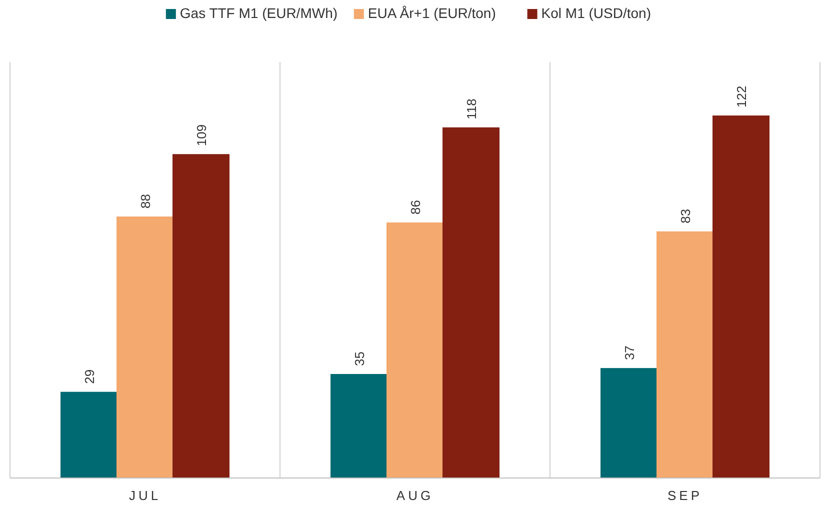 The image size is (830, 508). Describe the element at coordinates (471, 109) in the screenshot. I see `data-label: 118` at that location.